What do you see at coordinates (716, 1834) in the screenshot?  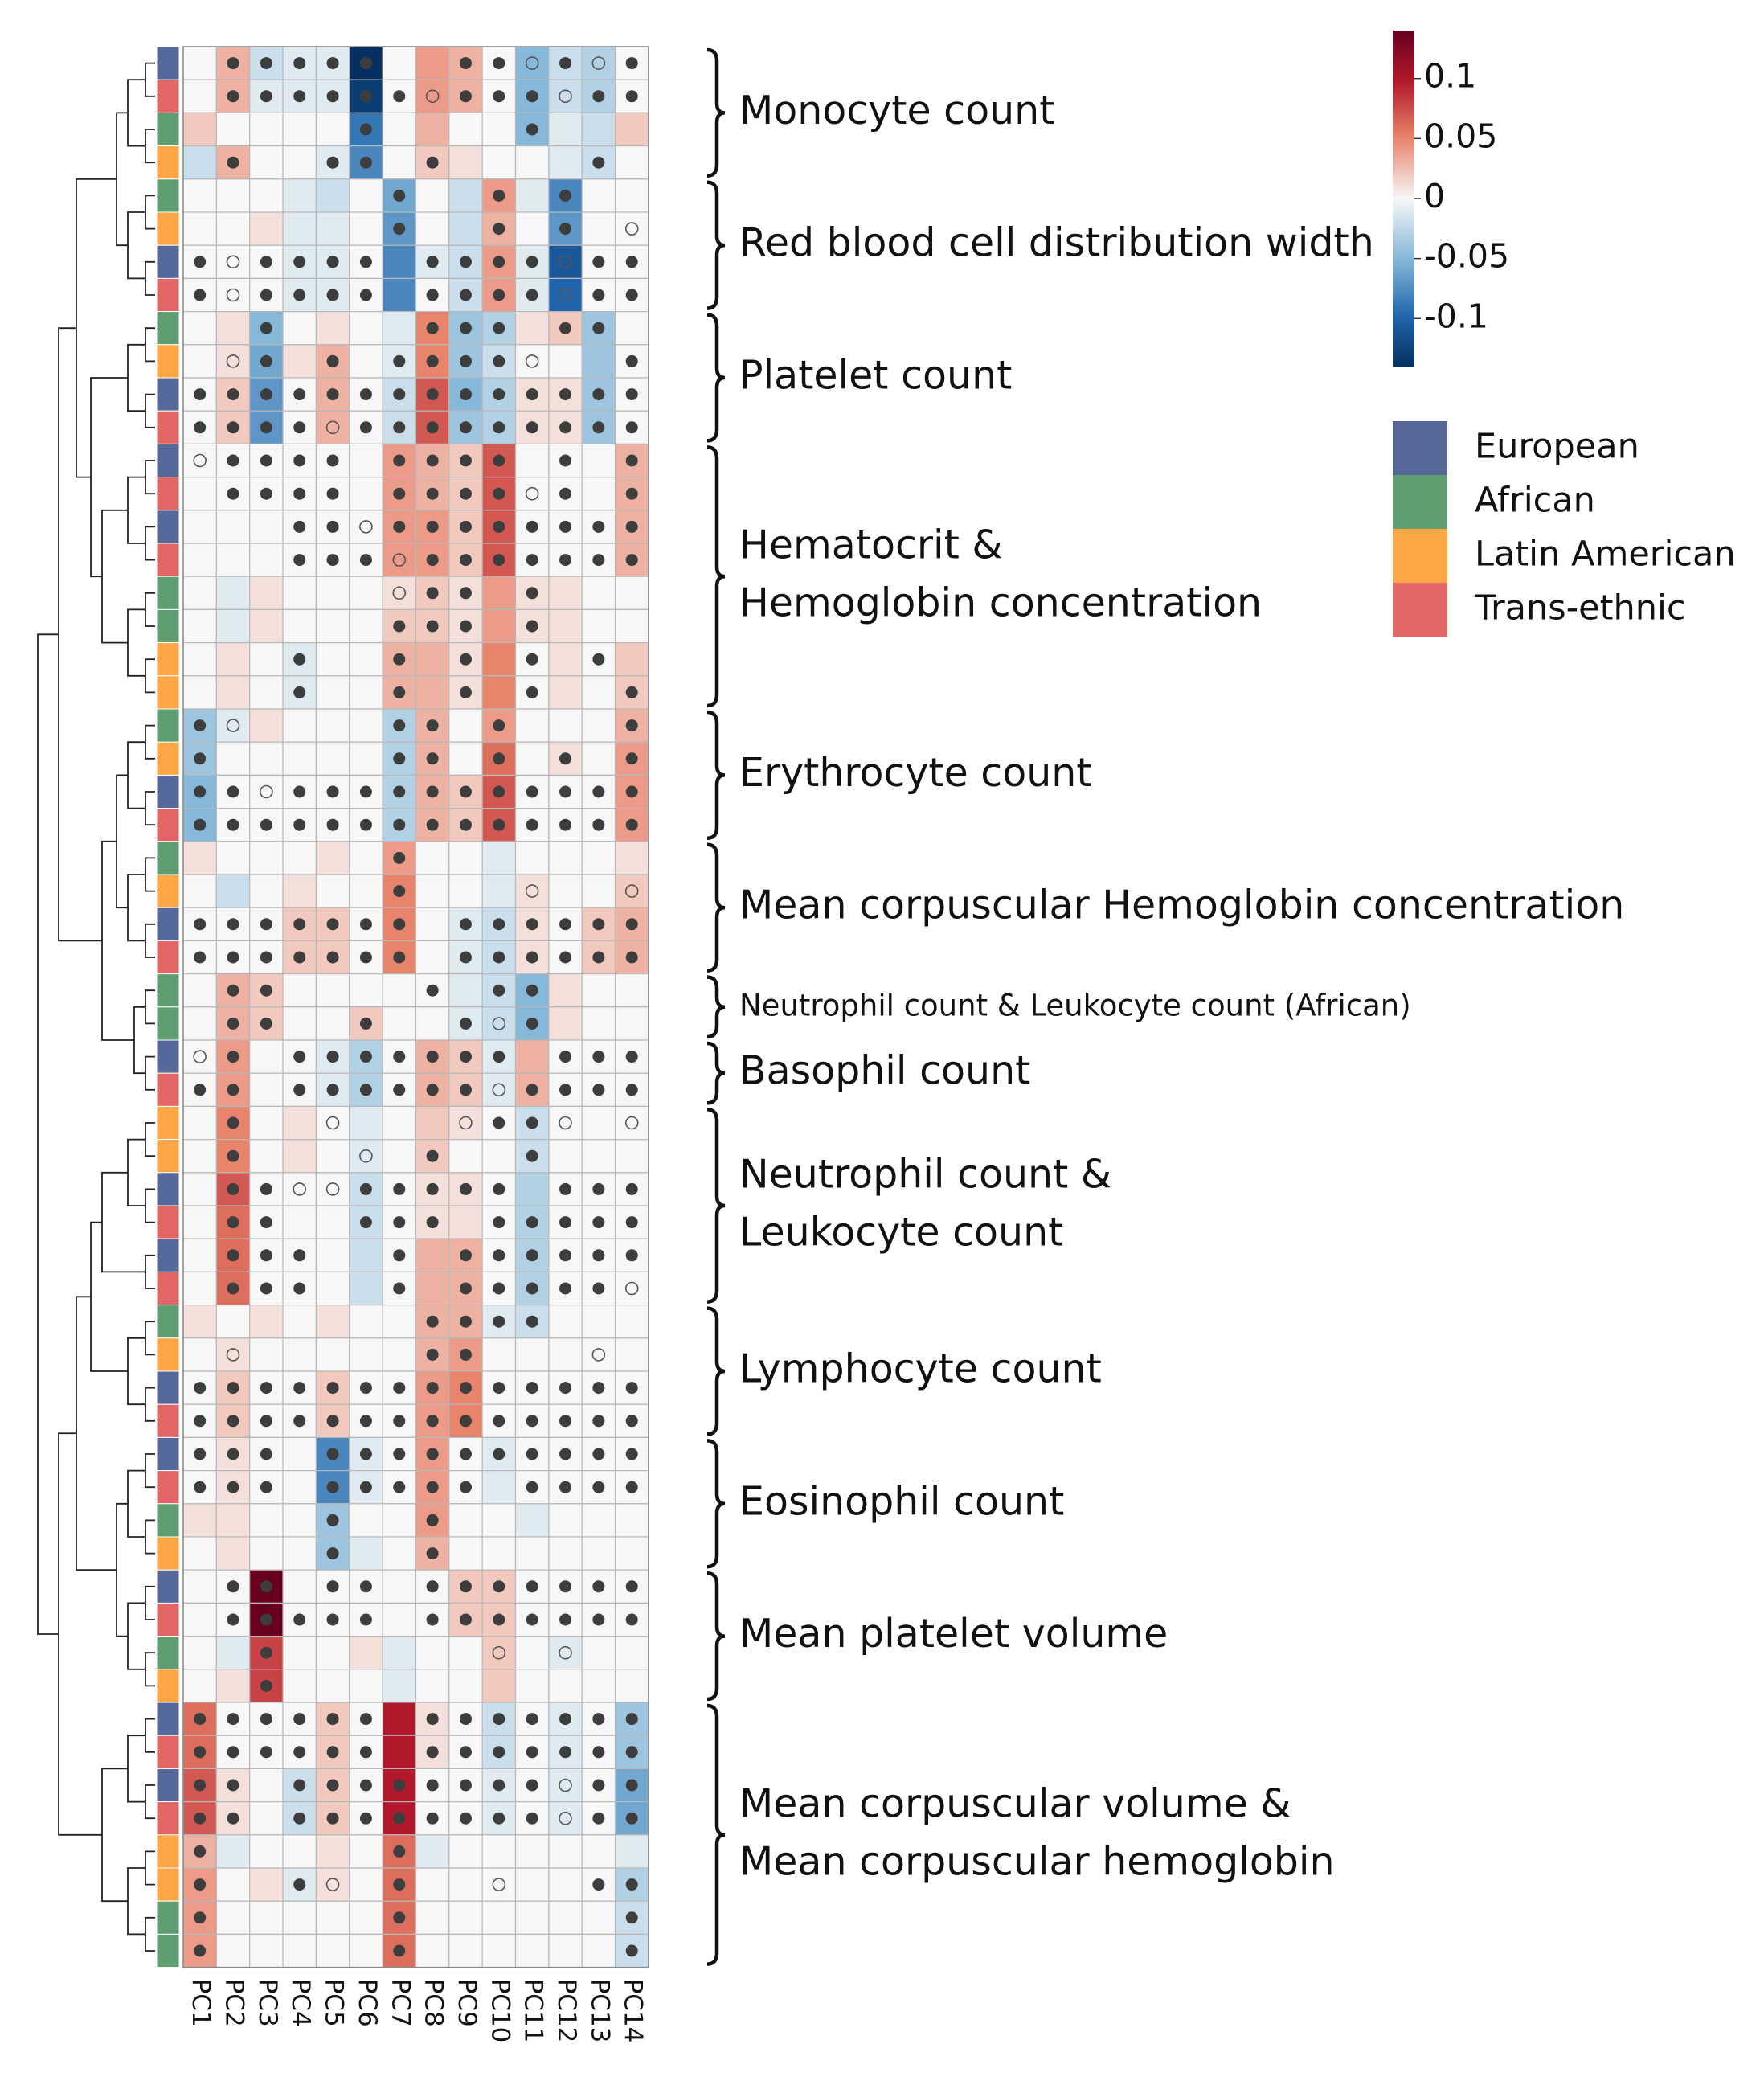 I see `group-brace` at bounding box center [716, 1834].